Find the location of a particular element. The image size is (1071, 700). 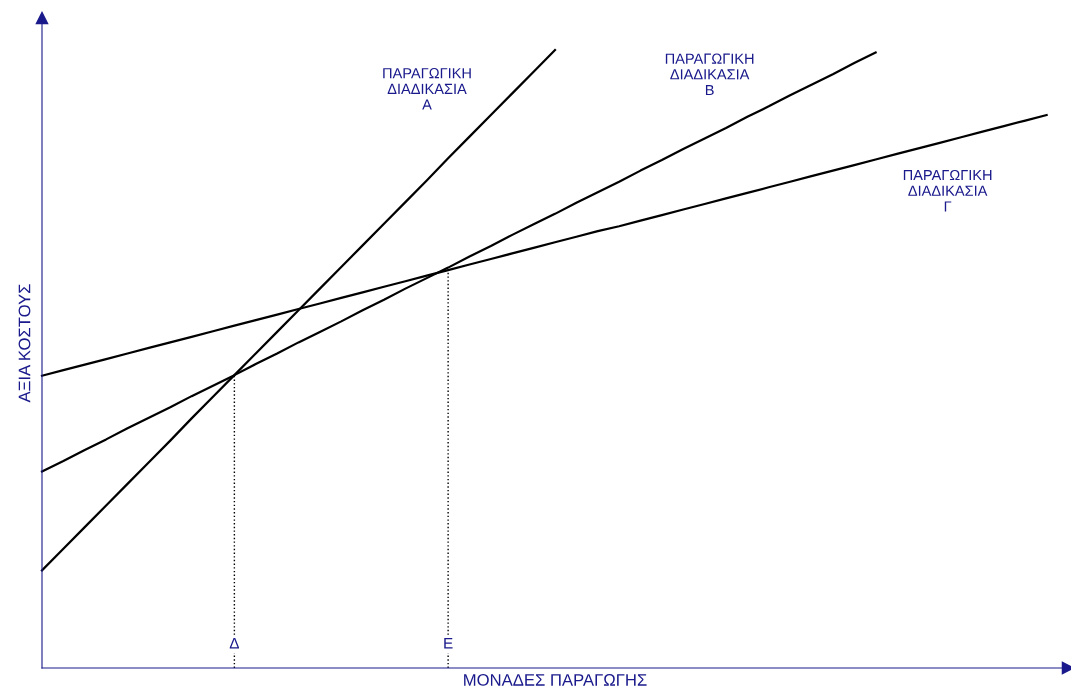

series-label: ΠΑΡΑΓΩΓΙΚΗ ΔΙΑΔΙΚΑΣΙΑ Γ is located at coordinates (947, 190).